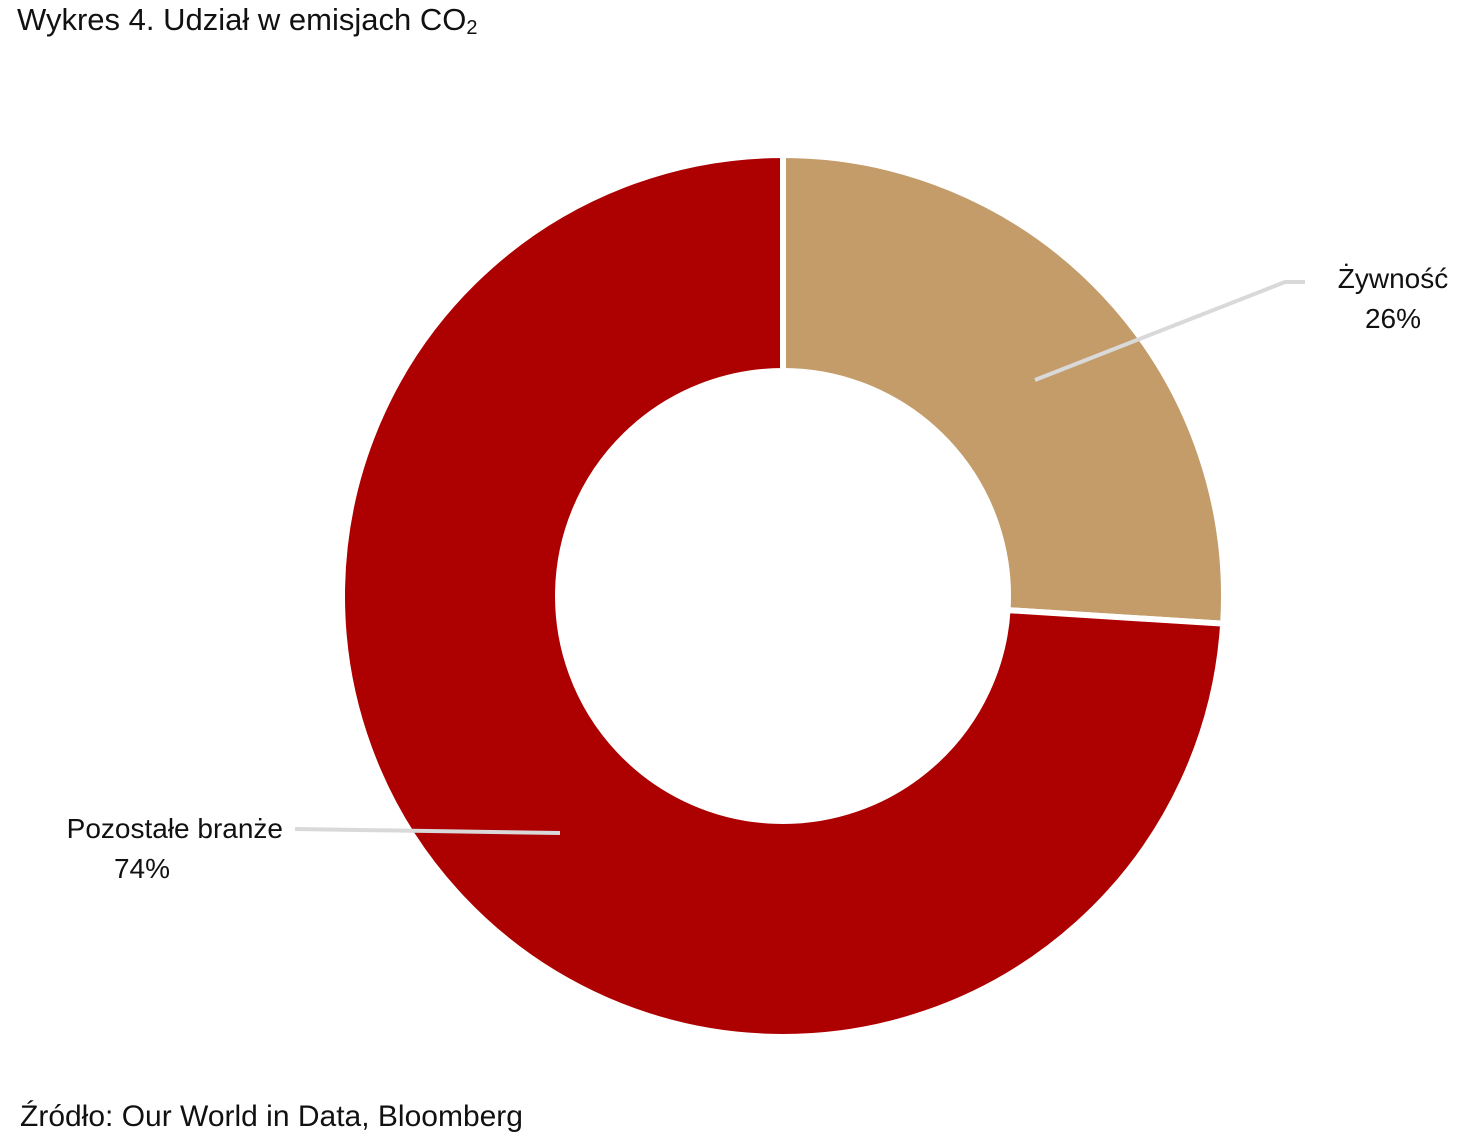 This screenshot has width=1467, height=1141. What do you see at coordinates (142, 868) in the screenshot?
I see `slice-value-label: 74%` at bounding box center [142, 868].